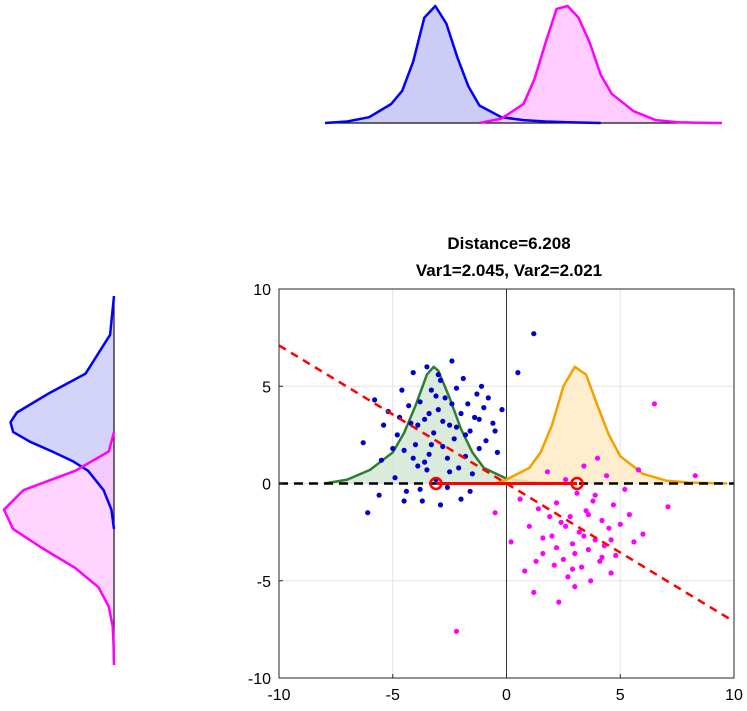 The image size is (747, 711). I want to click on x-tick-label: 5, so click(620, 695).